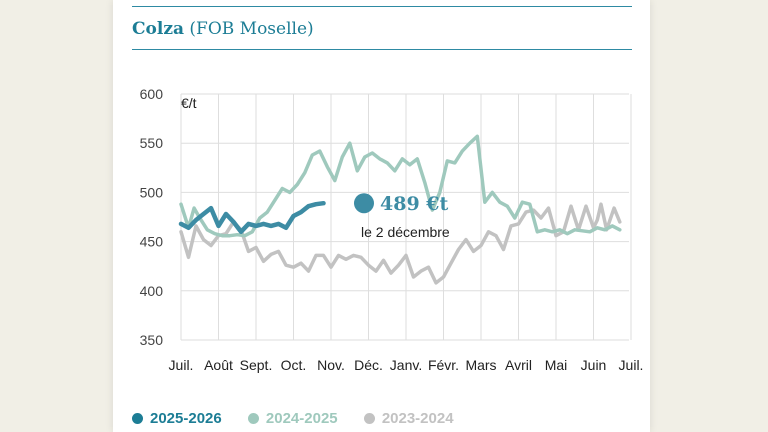 The image size is (768, 432). I want to click on legend-label: 2024-2025, so click(301, 418).